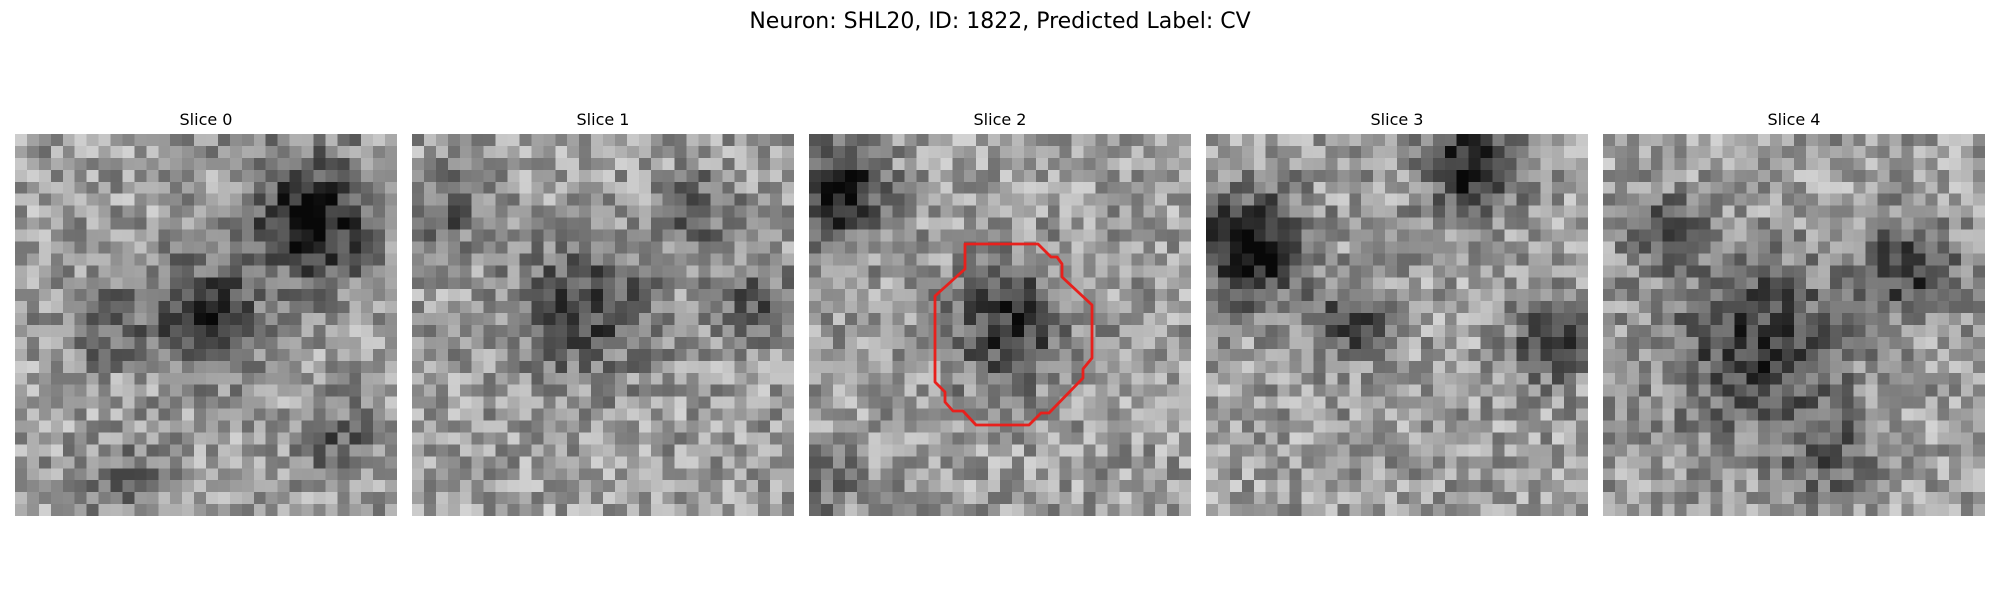  Describe the element at coordinates (1794, 119) in the screenshot. I see `slice-title: Slice 4` at that location.